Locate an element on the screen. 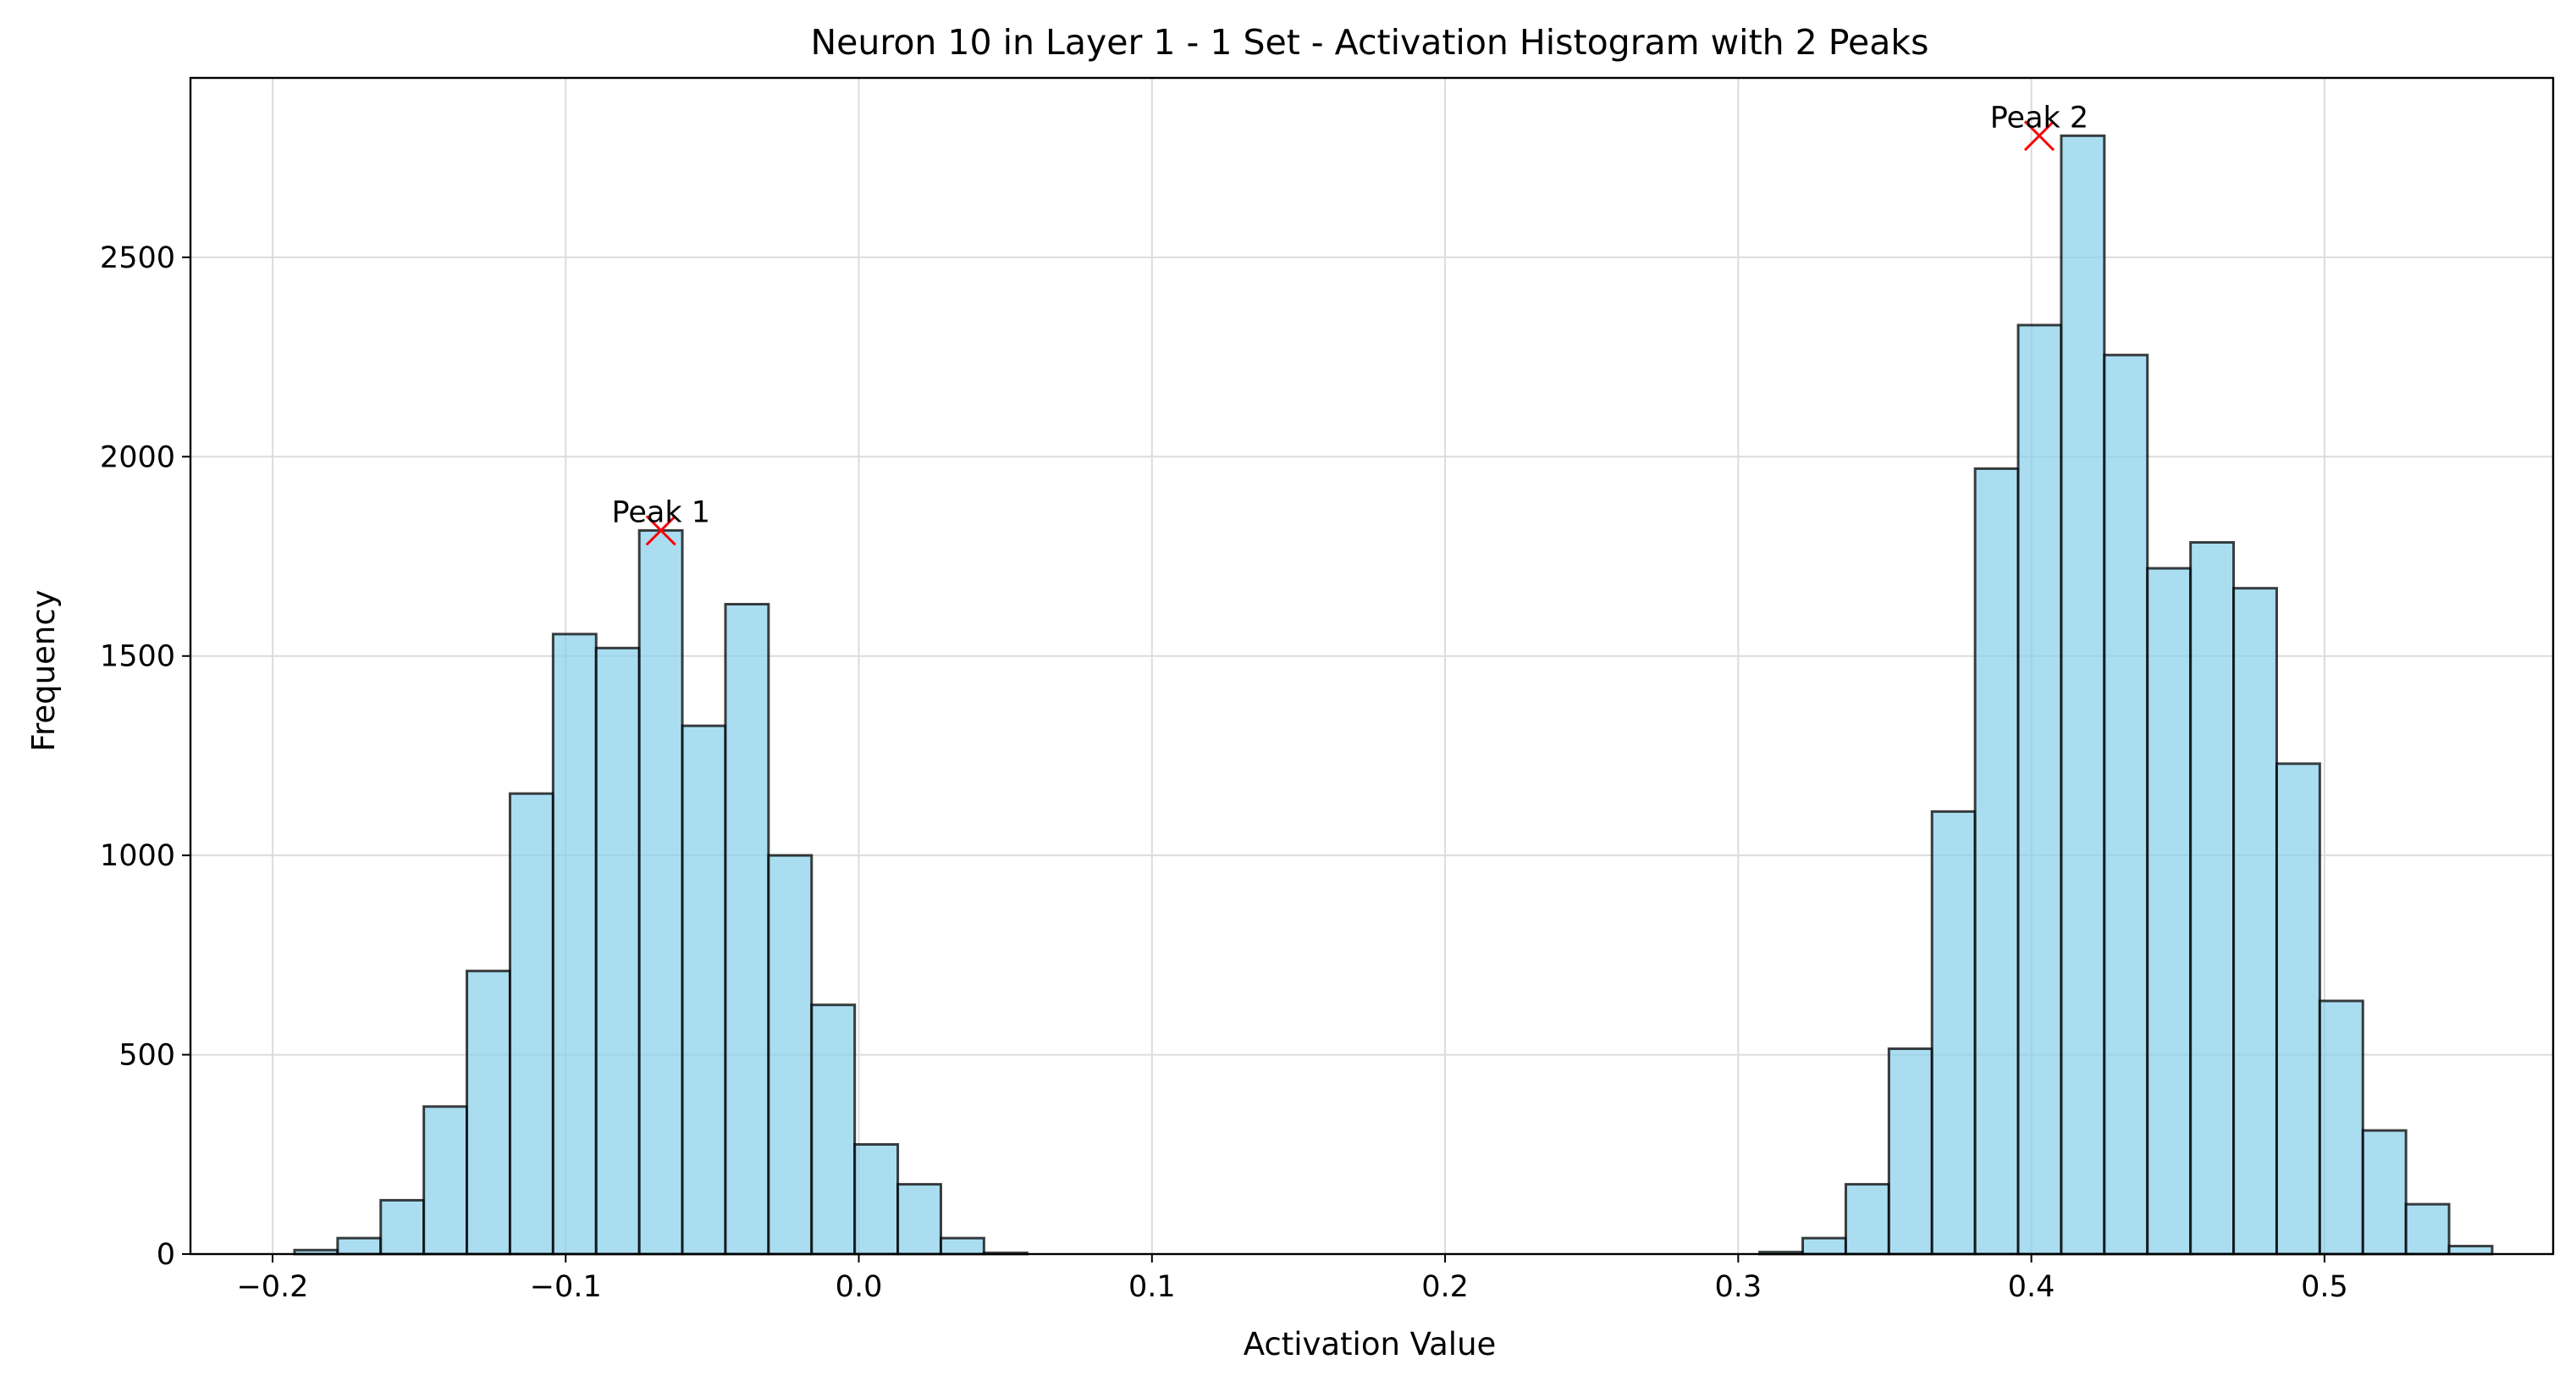 Image resolution: width=2576 pixels, height=1387 pixels. y-tick-label: 1000 is located at coordinates (137, 856).